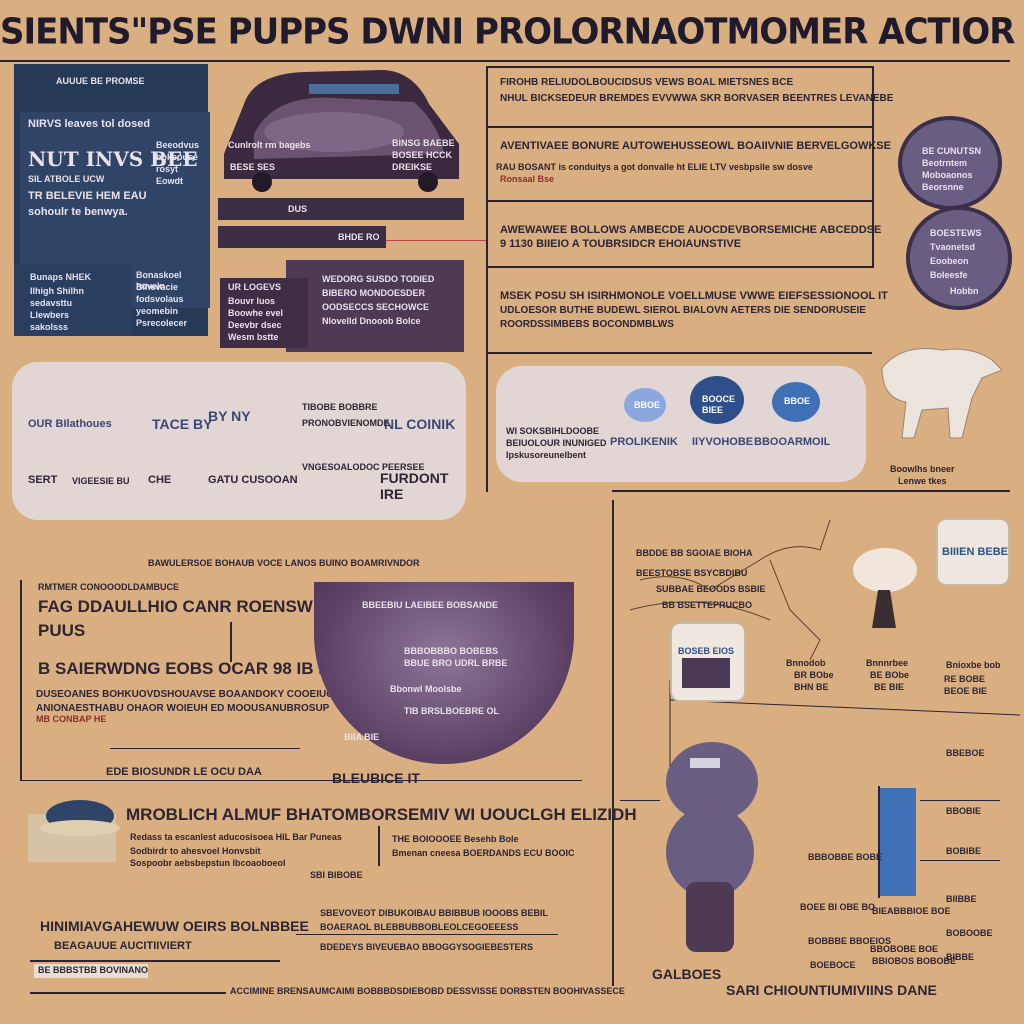  I want to click on foot-right-item: yeomebin, so click(157, 311).